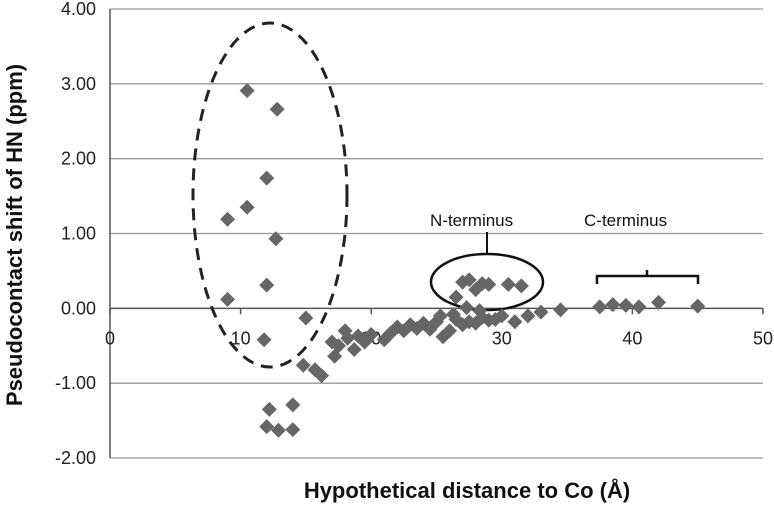 The image size is (774, 505). What do you see at coordinates (78, 234) in the screenshot?
I see `y-tick-label: 1.00` at bounding box center [78, 234].